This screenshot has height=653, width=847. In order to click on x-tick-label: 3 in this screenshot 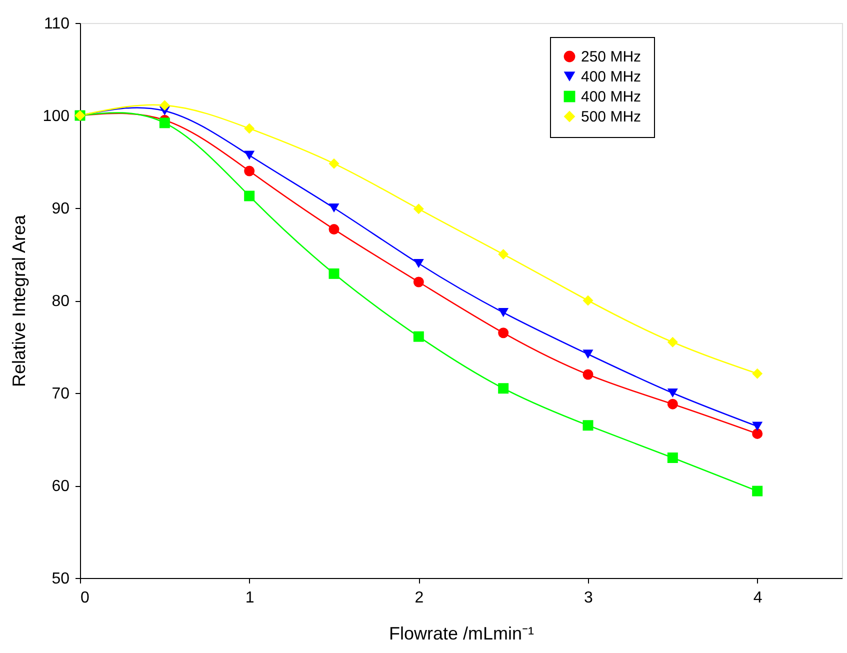, I will do `click(589, 598)`.